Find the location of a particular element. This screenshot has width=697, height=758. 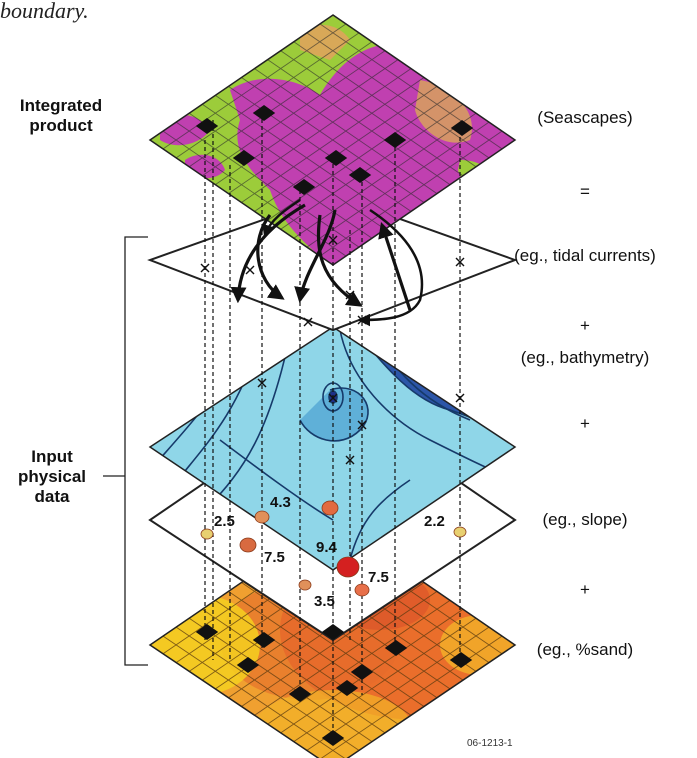

slope-points is located at coordinates (333, 548).